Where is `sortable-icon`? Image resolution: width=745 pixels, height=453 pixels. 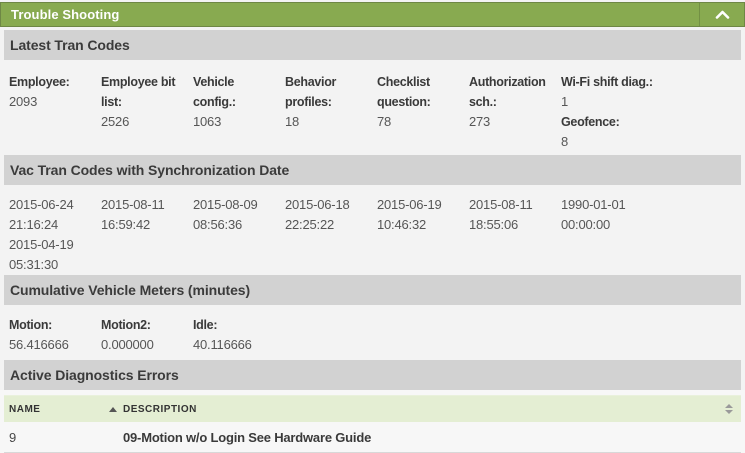
sortable-icon is located at coordinates (729, 409).